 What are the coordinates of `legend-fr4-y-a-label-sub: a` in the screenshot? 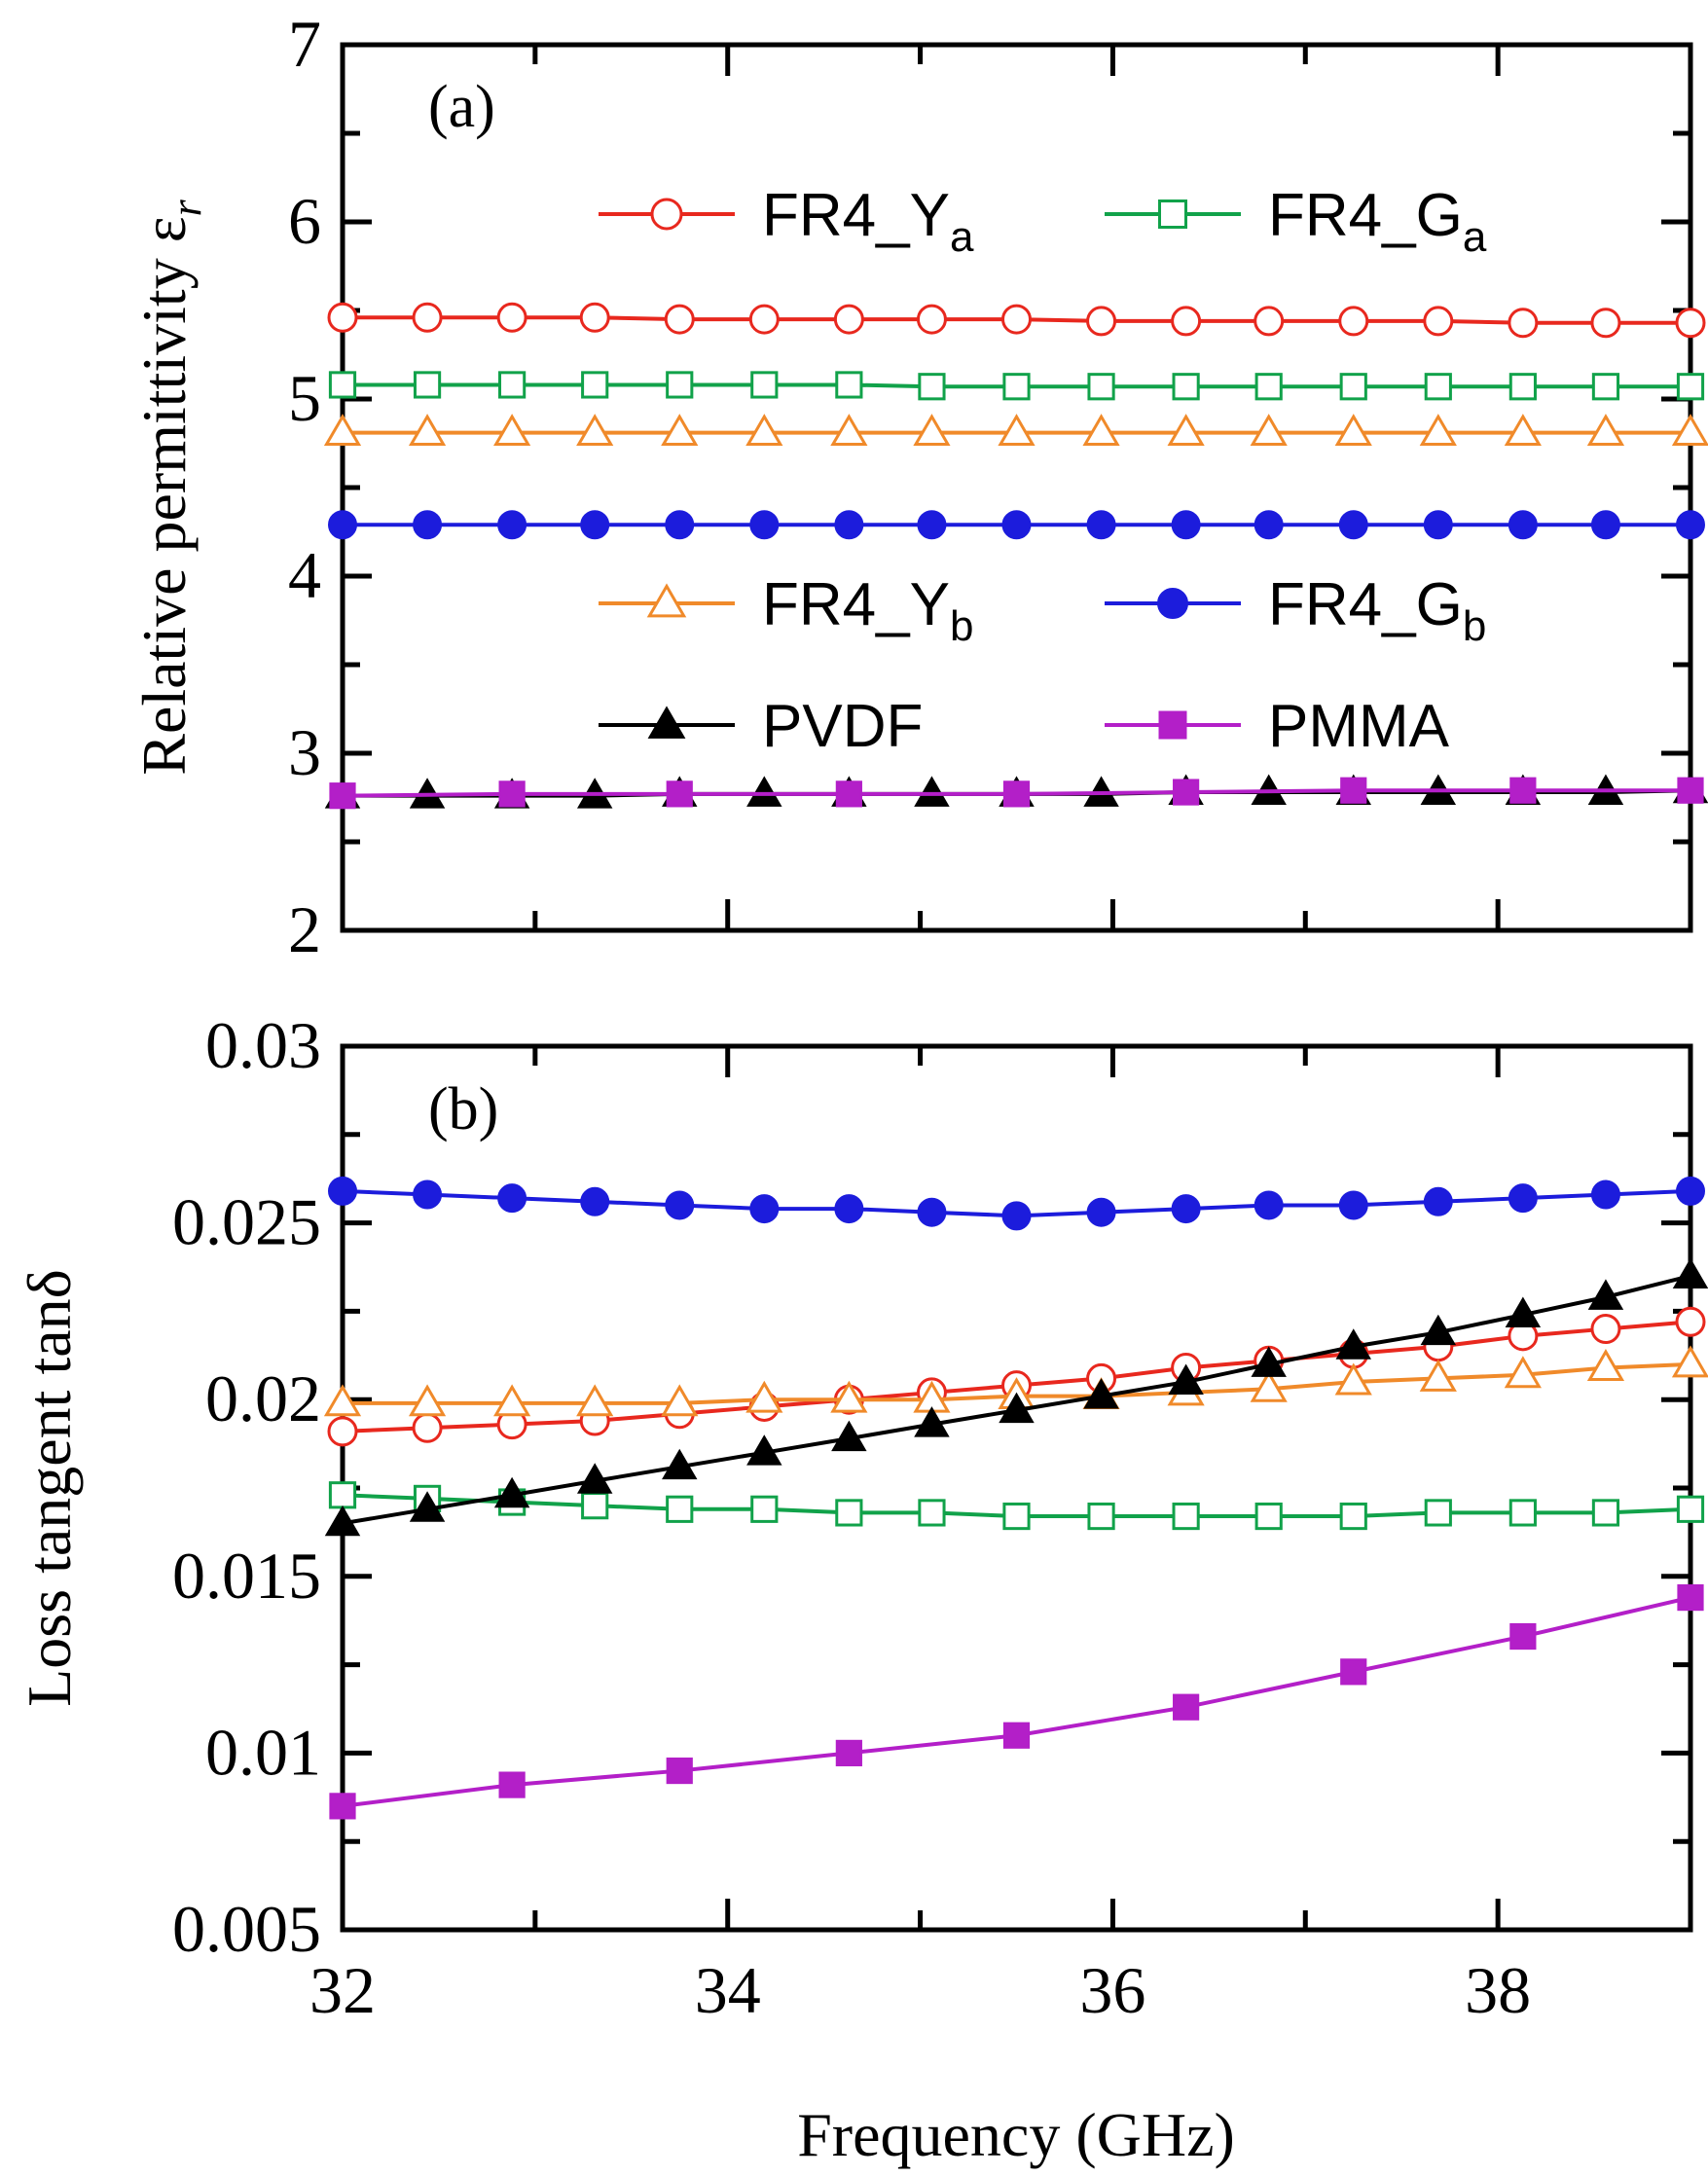 It's located at (962, 237).